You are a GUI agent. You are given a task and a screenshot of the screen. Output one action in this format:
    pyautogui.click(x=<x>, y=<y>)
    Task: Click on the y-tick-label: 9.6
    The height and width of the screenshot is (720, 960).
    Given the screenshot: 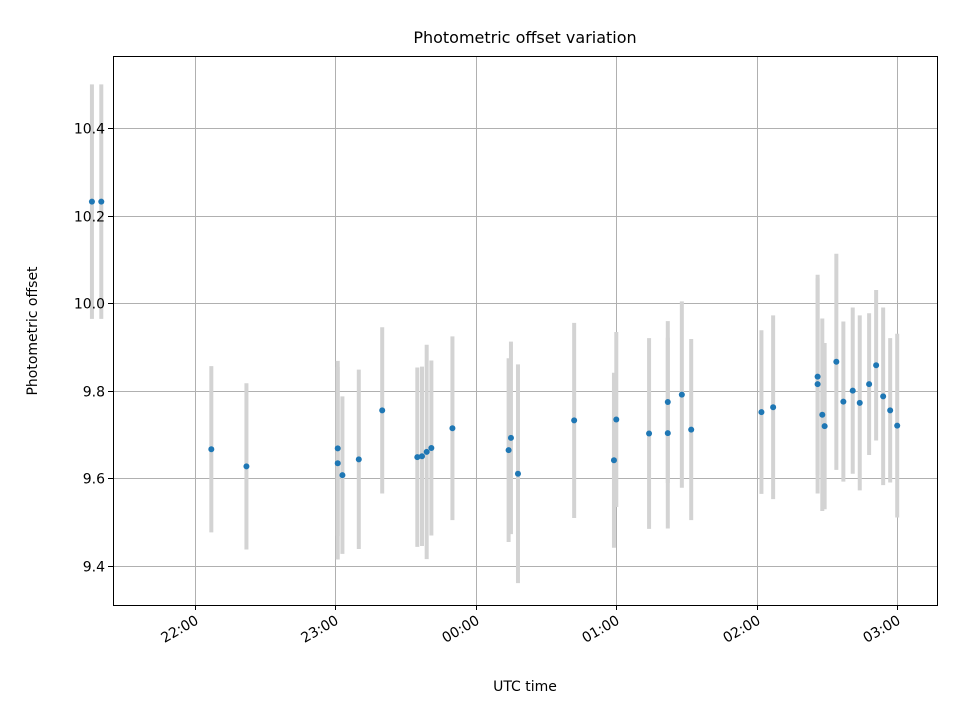 What is the action you would take?
    pyautogui.click(x=94, y=480)
    